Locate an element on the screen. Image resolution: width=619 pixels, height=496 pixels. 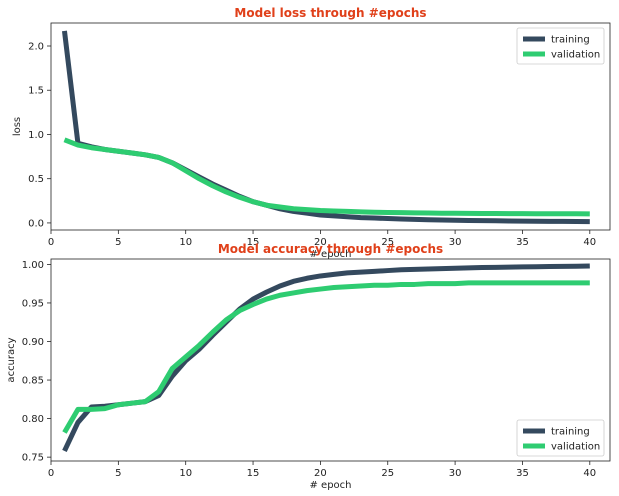
series-line-validation is located at coordinates (326, 177).